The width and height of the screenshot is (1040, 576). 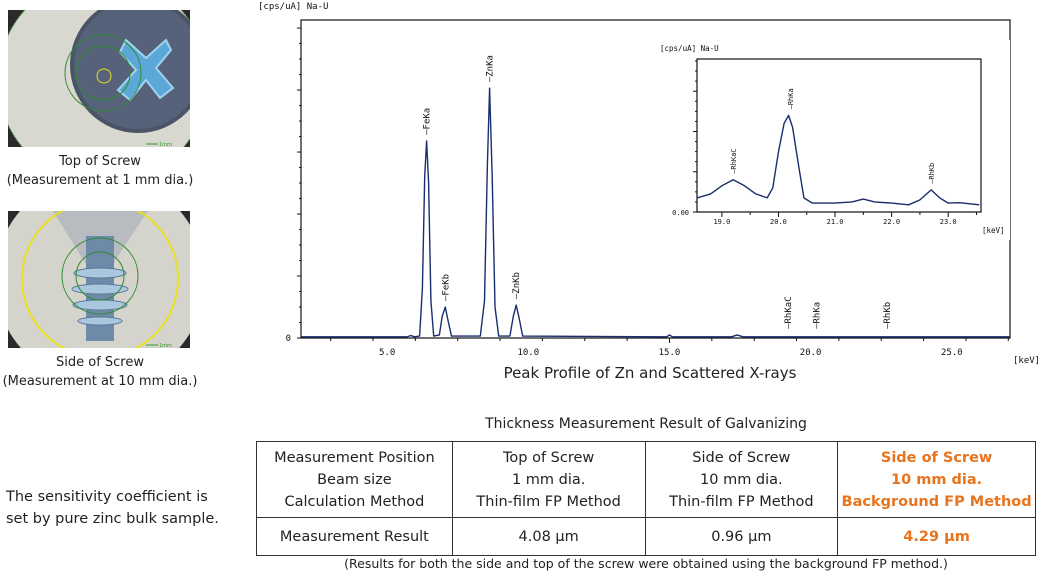 I want to click on caption-subtitle: (Measurement at 1 mm dia.), so click(x=100, y=180).